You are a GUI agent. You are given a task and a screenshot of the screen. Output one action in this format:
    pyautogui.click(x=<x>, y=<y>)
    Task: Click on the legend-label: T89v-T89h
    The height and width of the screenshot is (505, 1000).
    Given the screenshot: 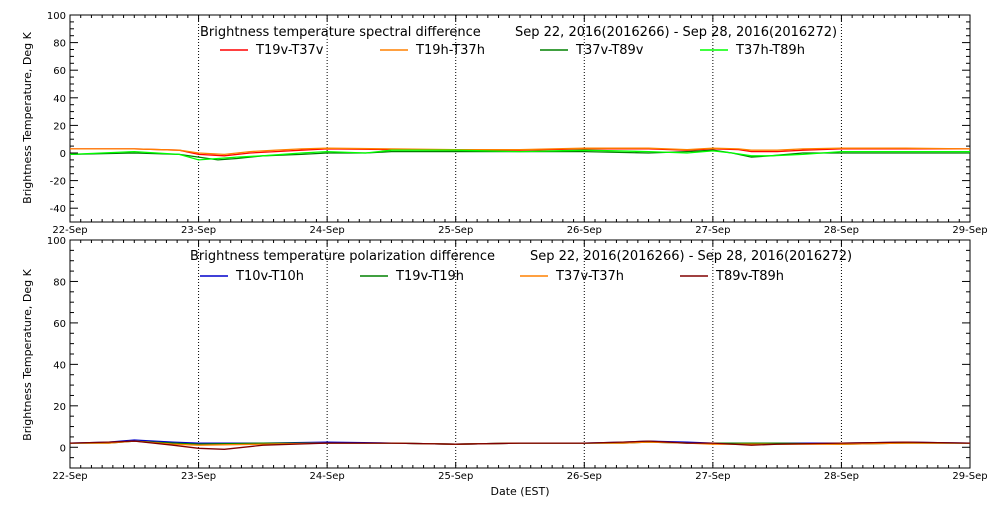 What is the action you would take?
    pyautogui.click(x=749, y=276)
    